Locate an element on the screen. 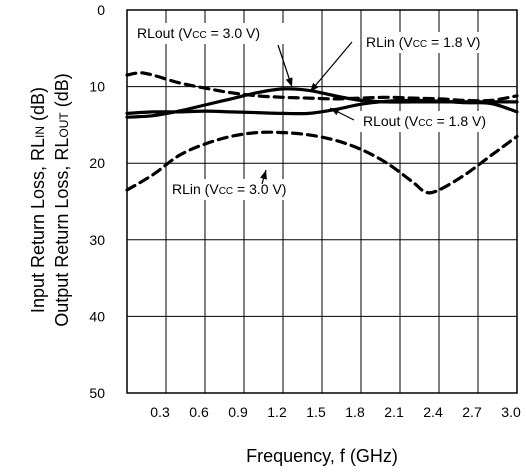 Image resolution: width=526 pixels, height=472 pixels. y-tick-label: 40 is located at coordinates (97, 316).